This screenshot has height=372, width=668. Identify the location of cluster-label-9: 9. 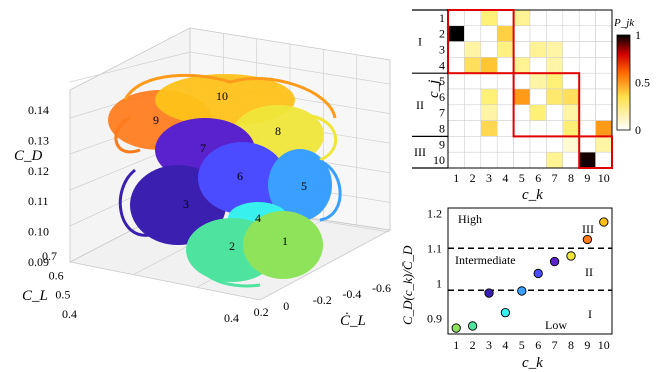
(156, 120).